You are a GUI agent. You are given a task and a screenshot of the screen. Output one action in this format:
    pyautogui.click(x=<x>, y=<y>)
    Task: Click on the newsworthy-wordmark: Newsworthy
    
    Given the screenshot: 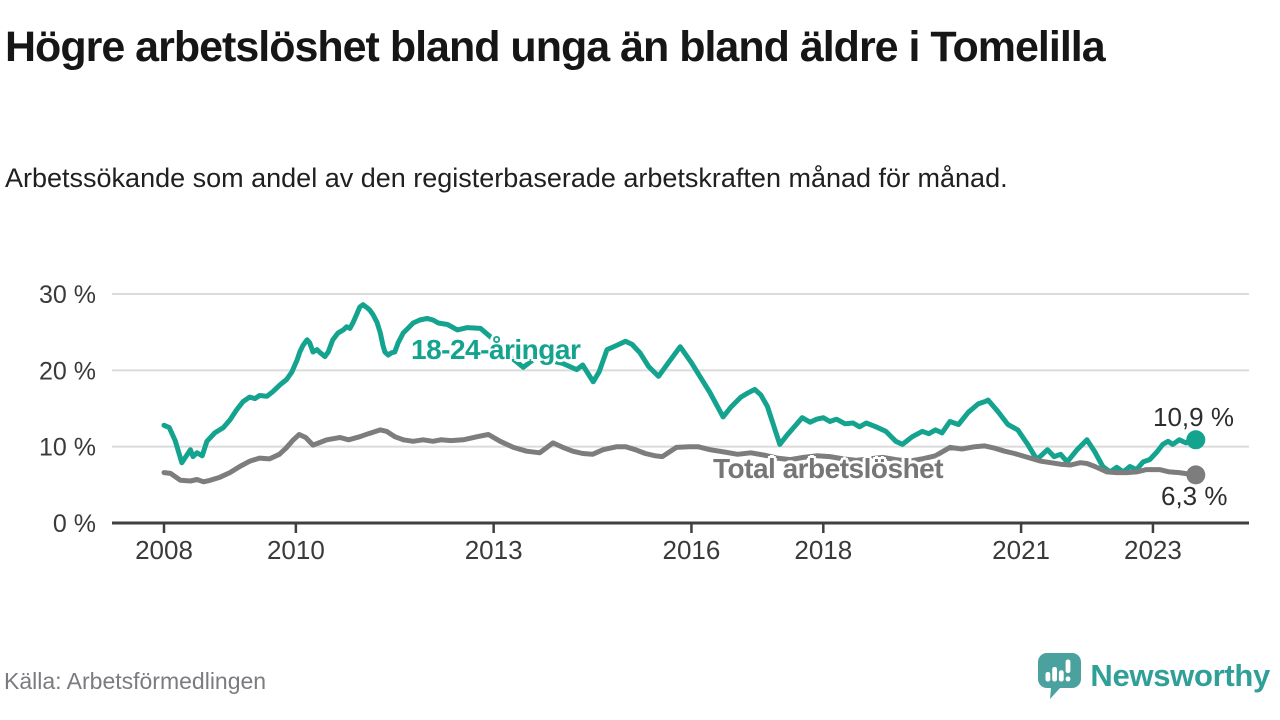 What is the action you would take?
    pyautogui.click(x=1180, y=675)
    